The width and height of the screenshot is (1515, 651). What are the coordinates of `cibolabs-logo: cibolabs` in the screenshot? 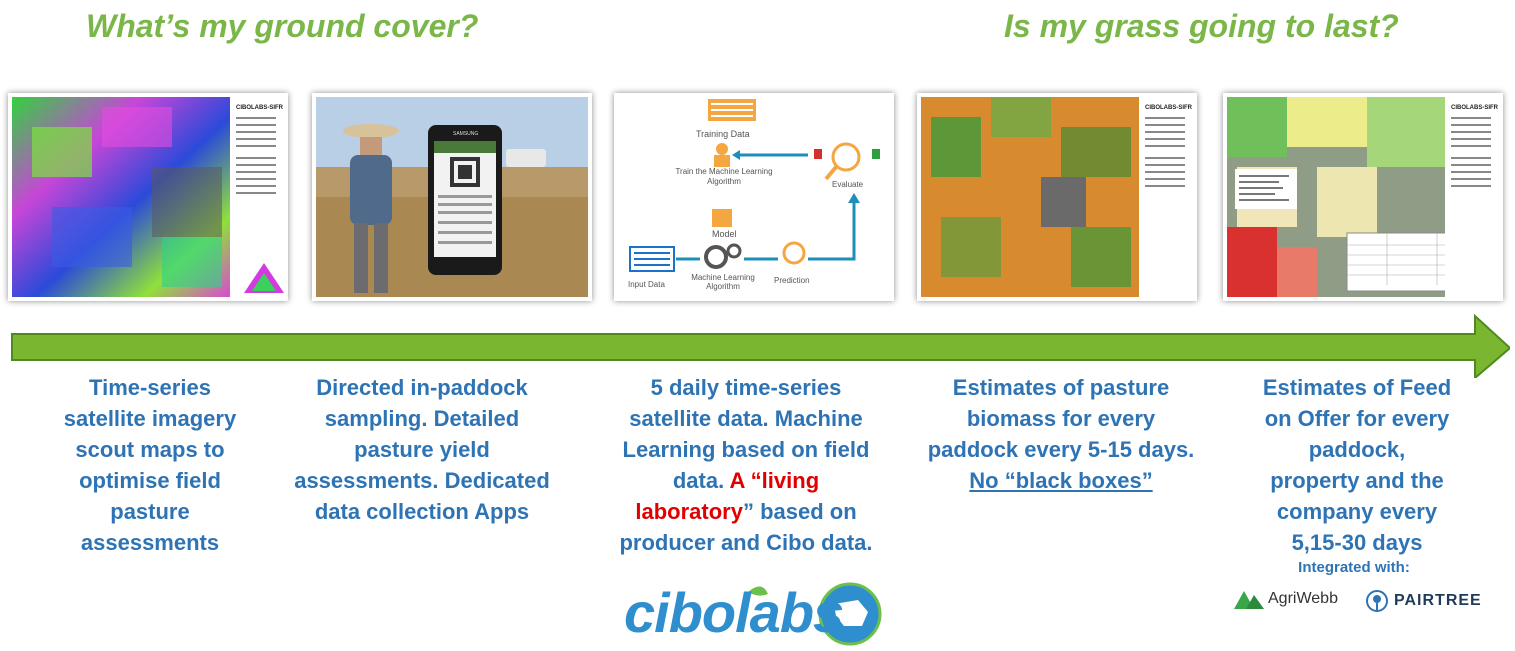 It's located at (753, 613).